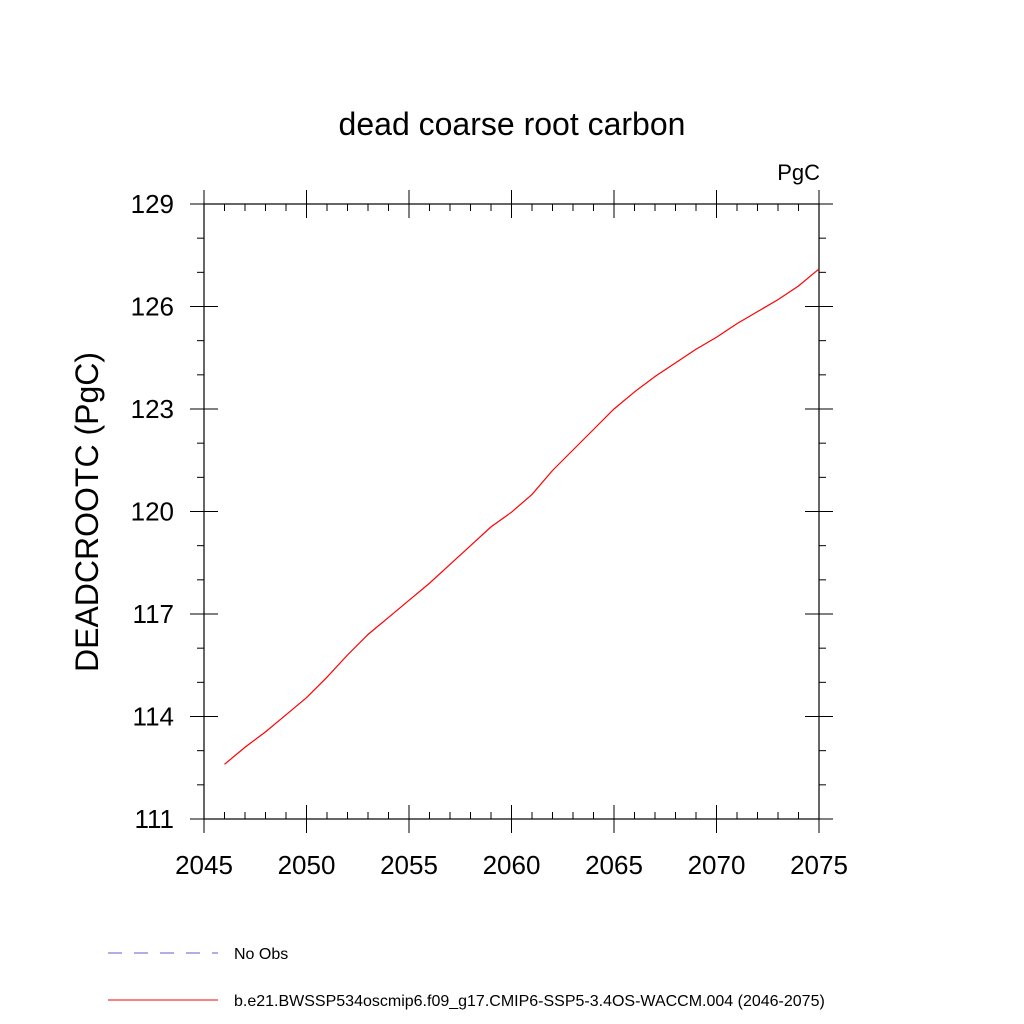 The height and width of the screenshot is (1024, 1024). I want to click on y-tick-label: 129, so click(152, 204).